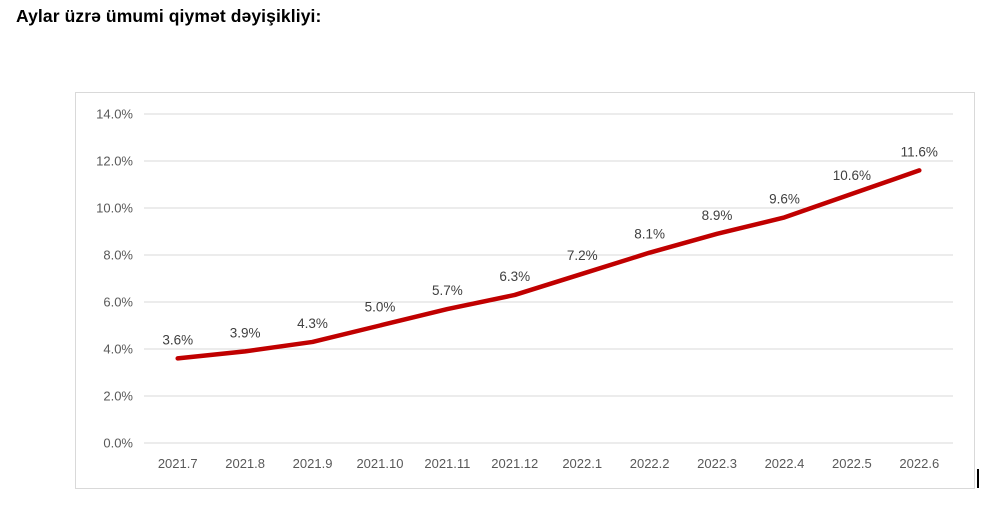 The image size is (1004, 508). Describe the element at coordinates (245, 332) in the screenshot. I see `data-point-label: 3.9%` at that location.